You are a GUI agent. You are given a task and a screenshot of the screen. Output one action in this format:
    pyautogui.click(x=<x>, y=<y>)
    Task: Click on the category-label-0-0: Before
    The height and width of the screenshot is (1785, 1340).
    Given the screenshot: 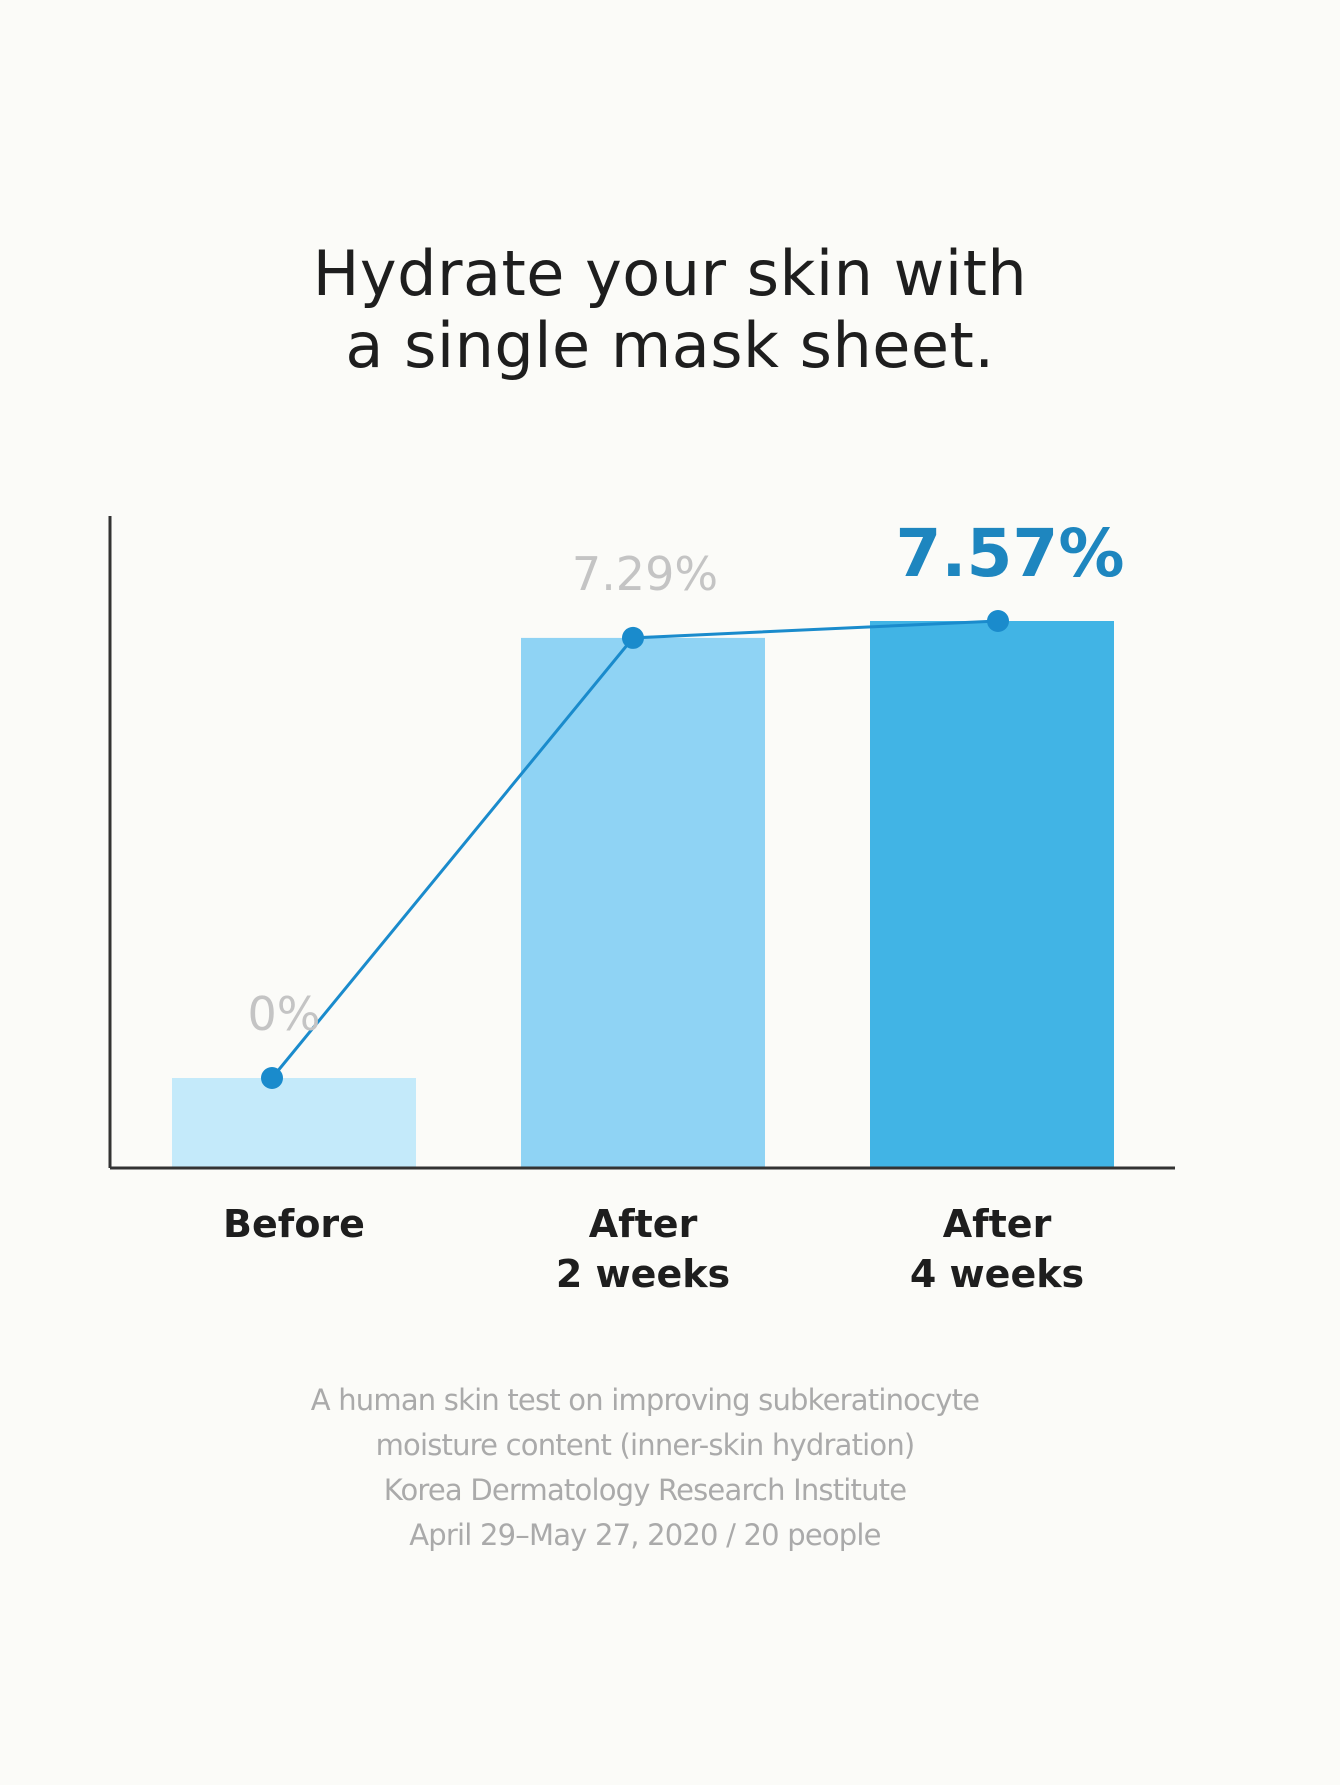 What is the action you would take?
    pyautogui.click(x=294, y=1224)
    